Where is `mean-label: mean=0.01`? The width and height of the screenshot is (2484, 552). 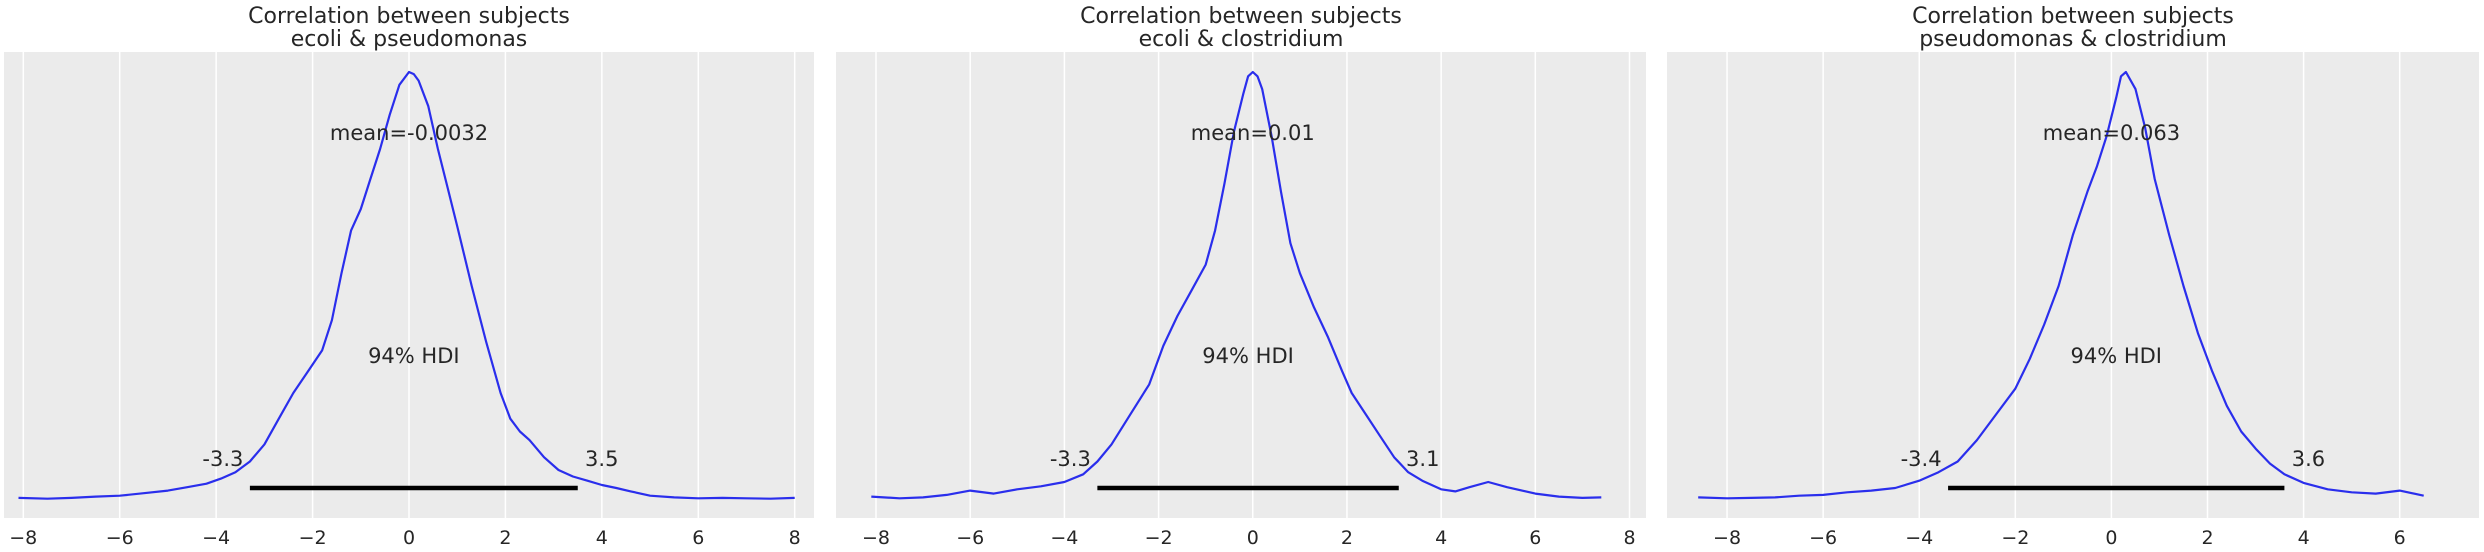
mean-label: mean=0.01 is located at coordinates (1253, 133).